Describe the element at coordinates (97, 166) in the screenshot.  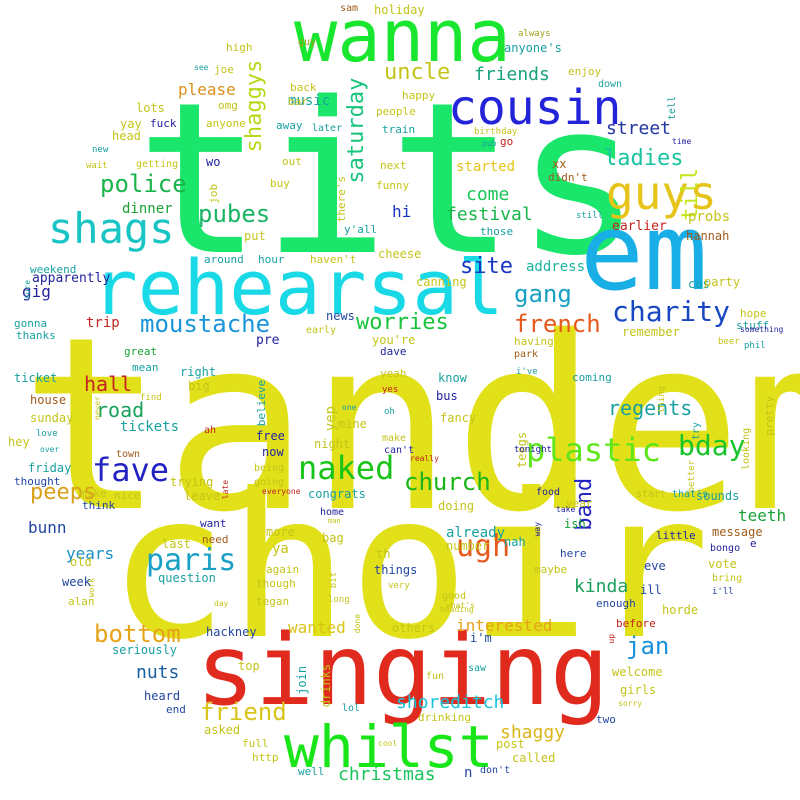
I see `word-wait: wait` at that location.